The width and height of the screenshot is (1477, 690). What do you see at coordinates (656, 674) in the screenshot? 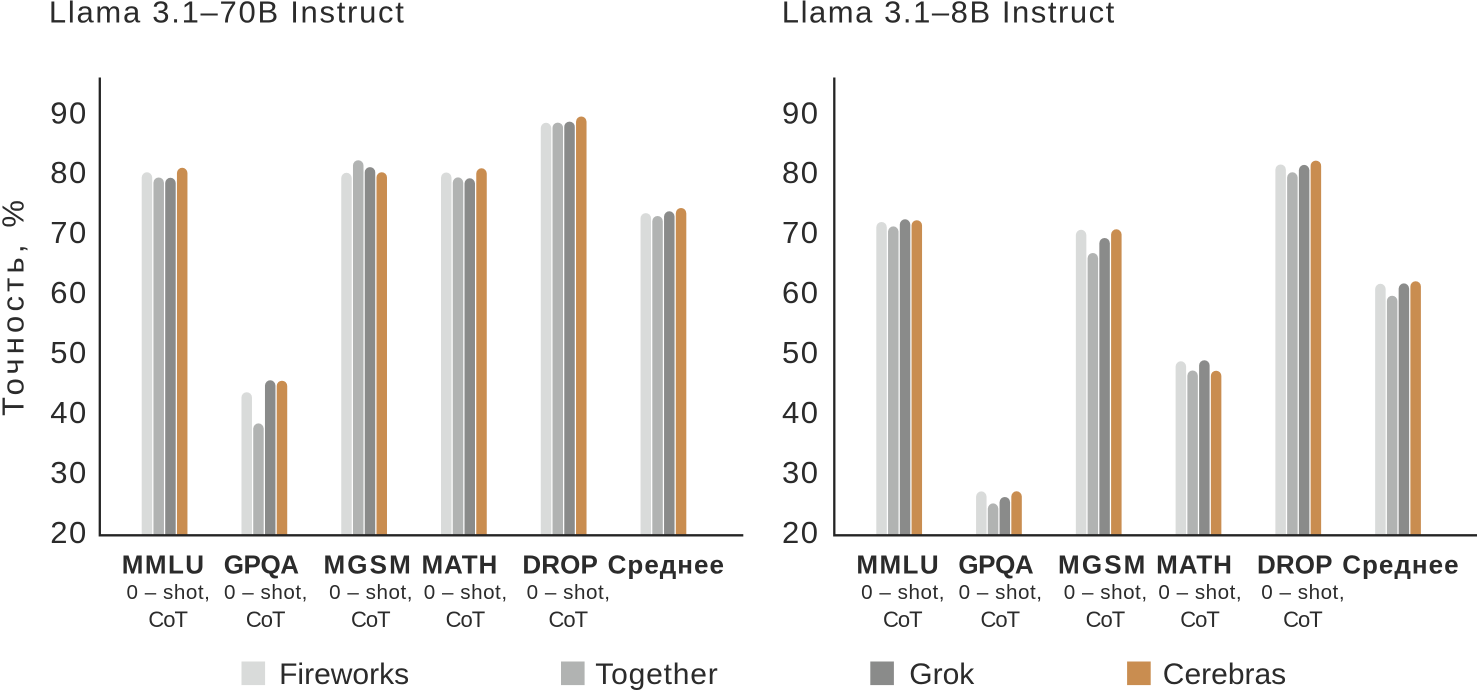
I see `svg-text: Together` at bounding box center [656, 674].